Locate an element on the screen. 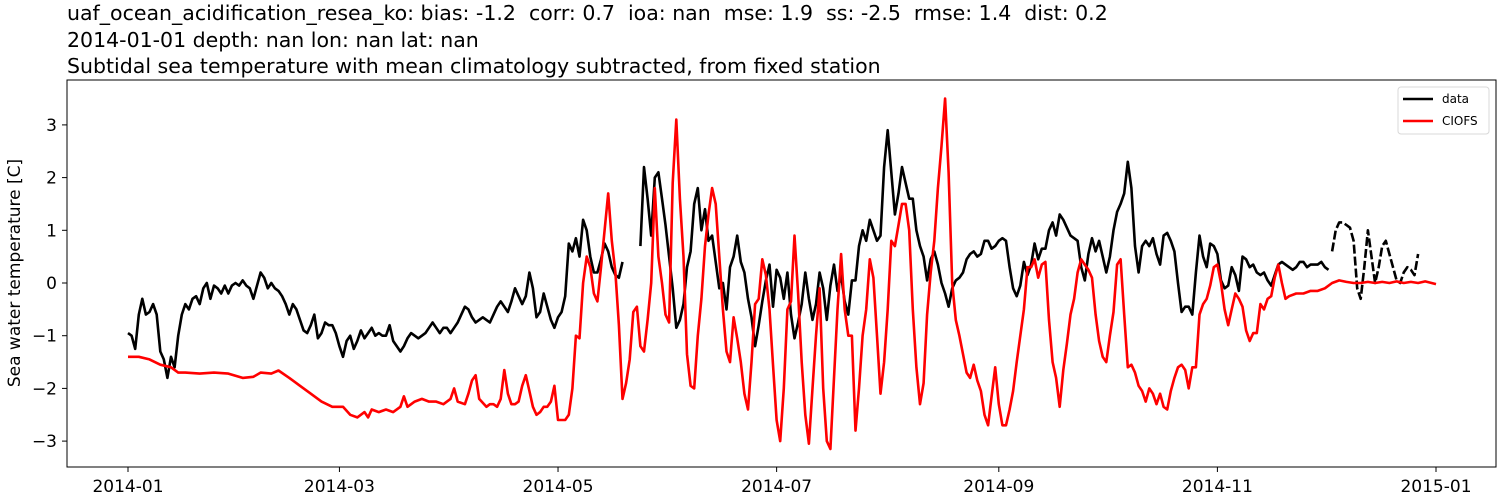 Image resolution: width=1500 pixels, height=500 pixels. y-tick-label: 2 is located at coordinates (51, 179).